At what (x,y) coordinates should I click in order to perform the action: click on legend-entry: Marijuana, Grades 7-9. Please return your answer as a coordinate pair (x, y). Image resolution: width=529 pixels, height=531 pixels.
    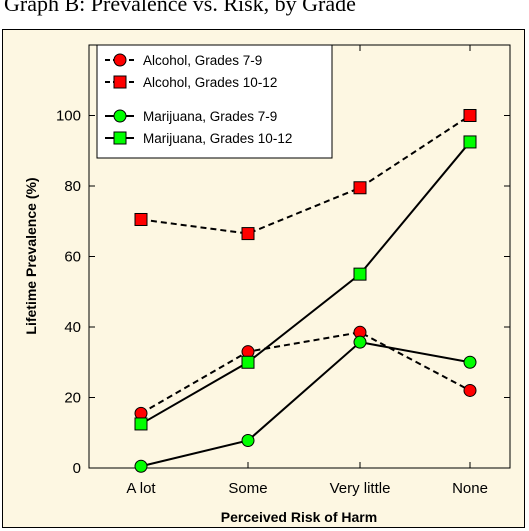
    Looking at the image, I should click on (191, 116).